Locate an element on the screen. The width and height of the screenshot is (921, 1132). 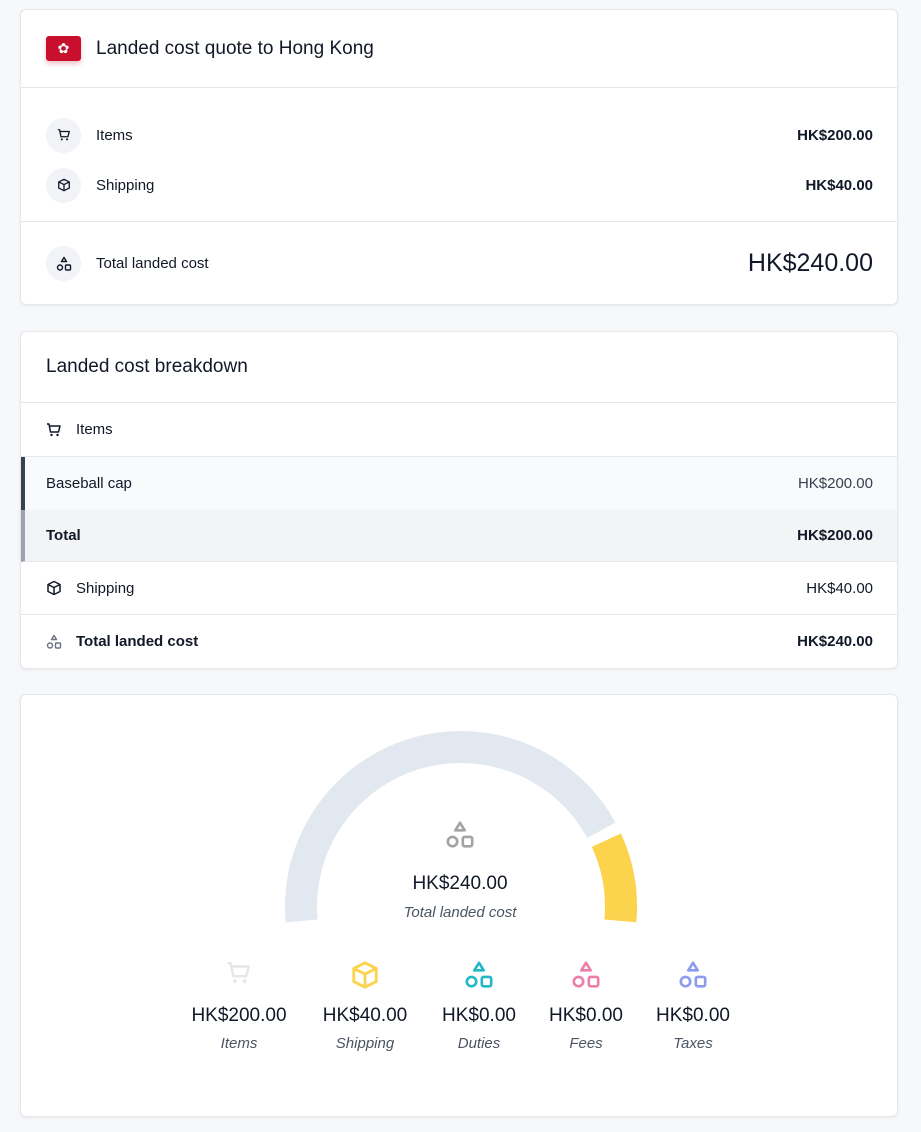
stat-duties: HK$0.00 Duties is located at coordinates (479, 1006).